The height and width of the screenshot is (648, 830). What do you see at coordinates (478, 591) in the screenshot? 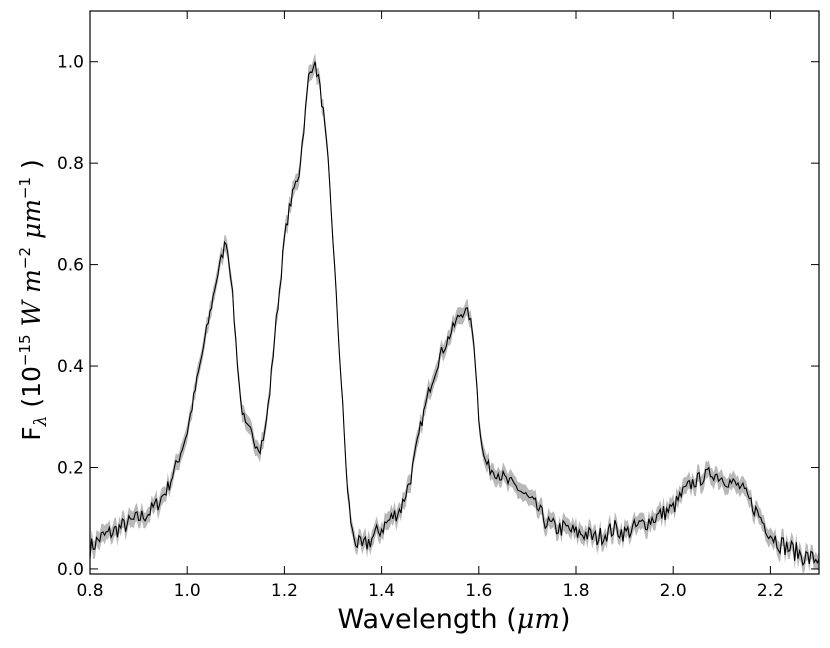
I see `x-tick-label: 1.6` at bounding box center [478, 591].